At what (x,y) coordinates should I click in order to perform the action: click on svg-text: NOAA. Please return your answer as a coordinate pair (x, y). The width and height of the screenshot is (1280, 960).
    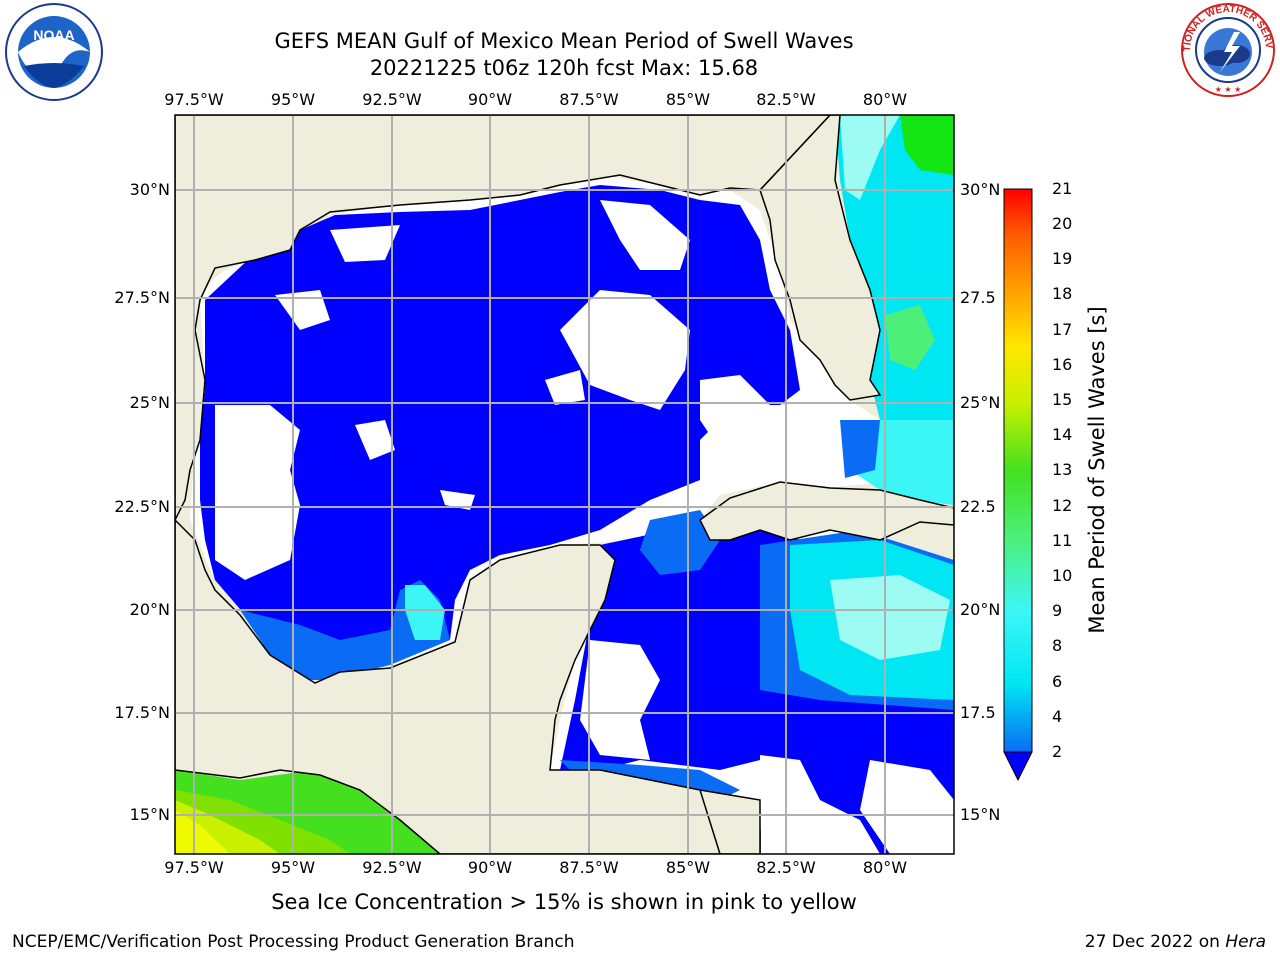
    Looking at the image, I should click on (53, 35).